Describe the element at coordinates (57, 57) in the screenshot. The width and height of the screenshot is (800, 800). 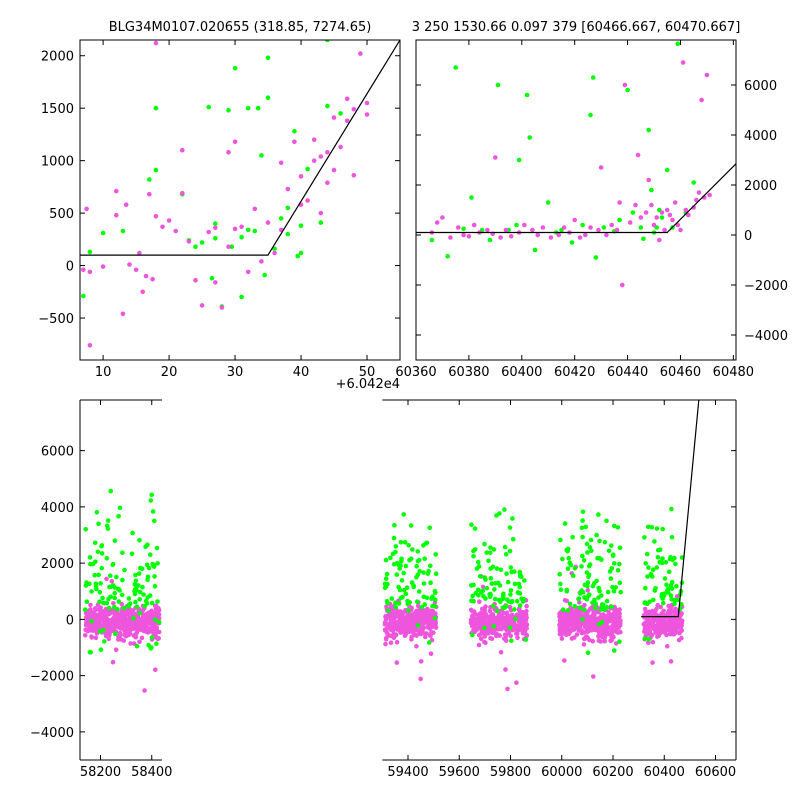
I see `top-left-ytick-label: 2000` at that location.